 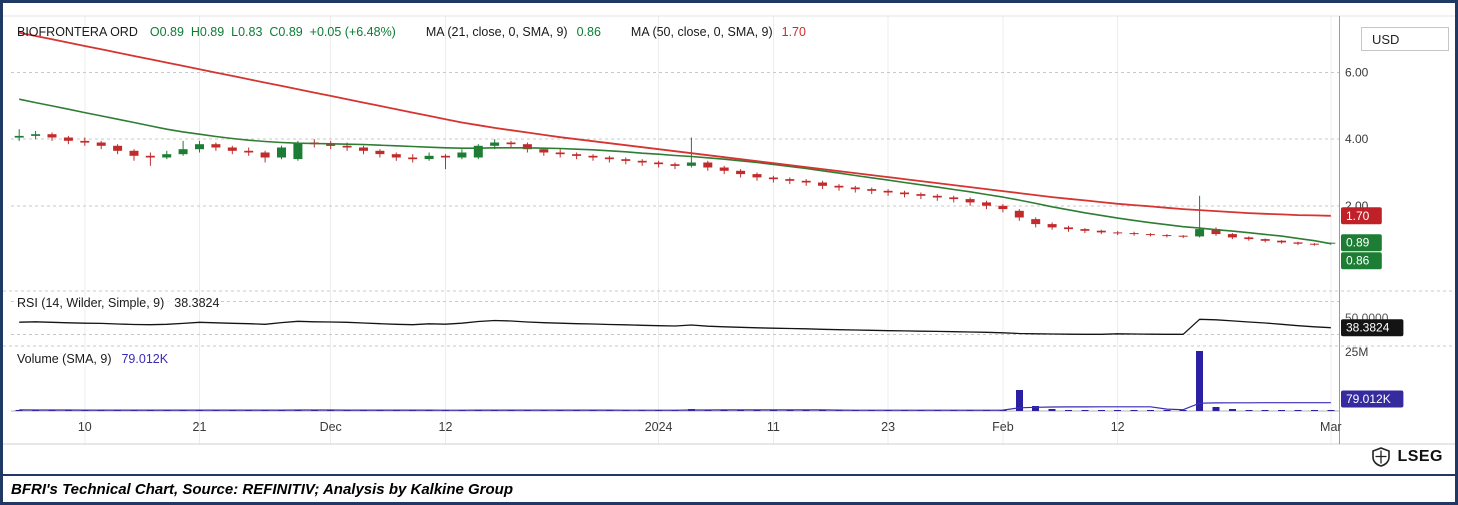 What do you see at coordinates (1357, 139) in the screenshot?
I see `svg-text: 4.00` at bounding box center [1357, 139].